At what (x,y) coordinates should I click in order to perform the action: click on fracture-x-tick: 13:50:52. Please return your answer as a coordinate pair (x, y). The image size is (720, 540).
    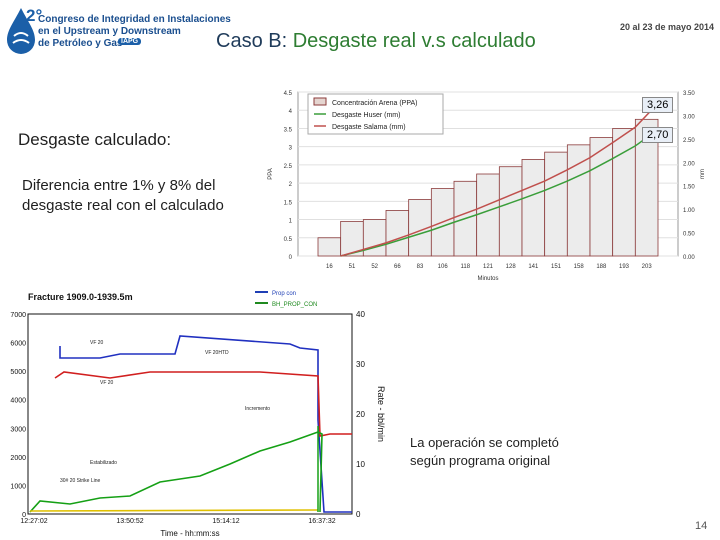
    Looking at the image, I should click on (129, 521).